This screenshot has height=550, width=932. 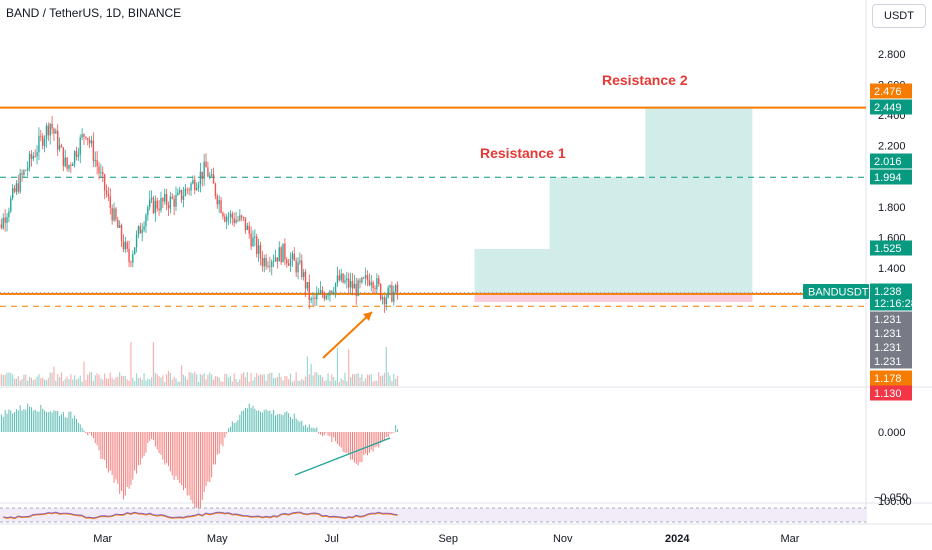 What do you see at coordinates (888, 320) in the screenshot?
I see `price-tag-text: 1.231` at bounding box center [888, 320].